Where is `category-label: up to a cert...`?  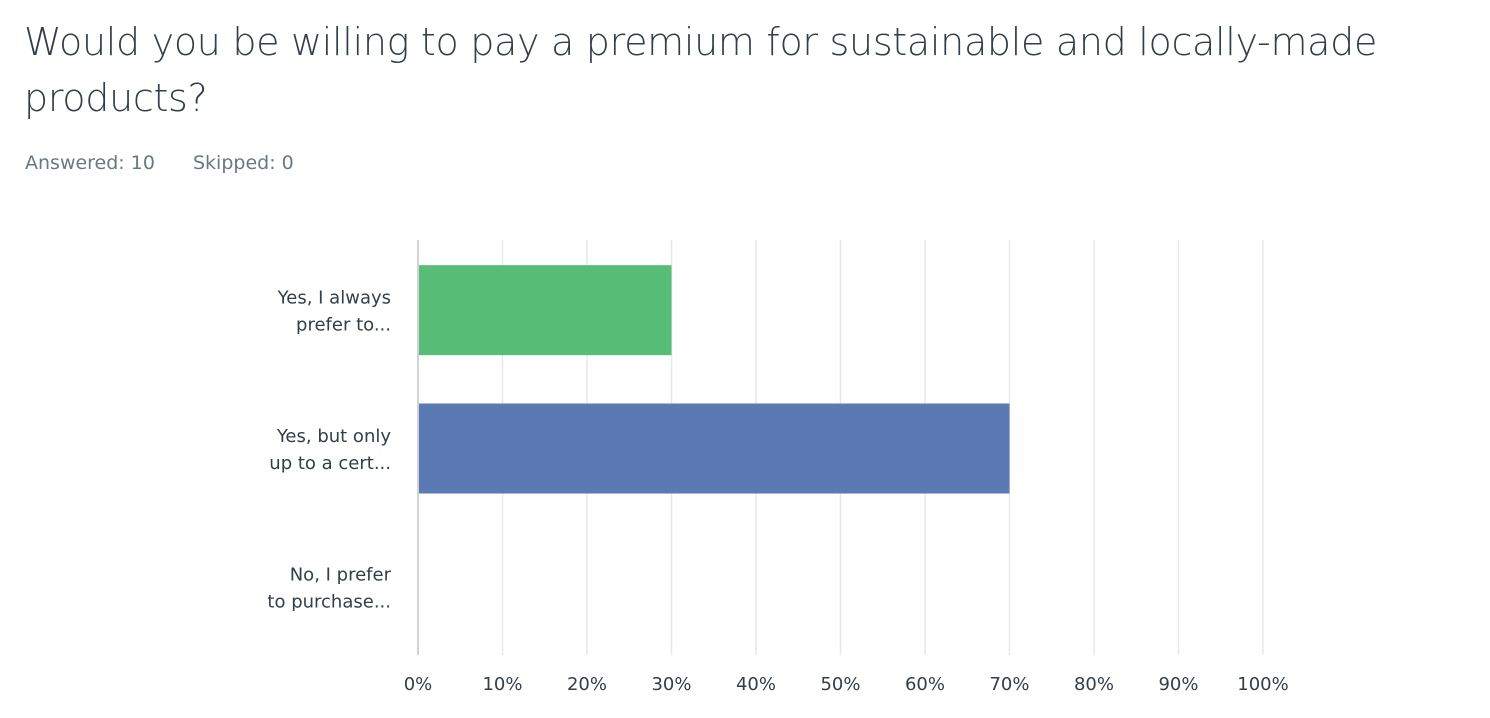 category-label: up to a cert... is located at coordinates (330, 463).